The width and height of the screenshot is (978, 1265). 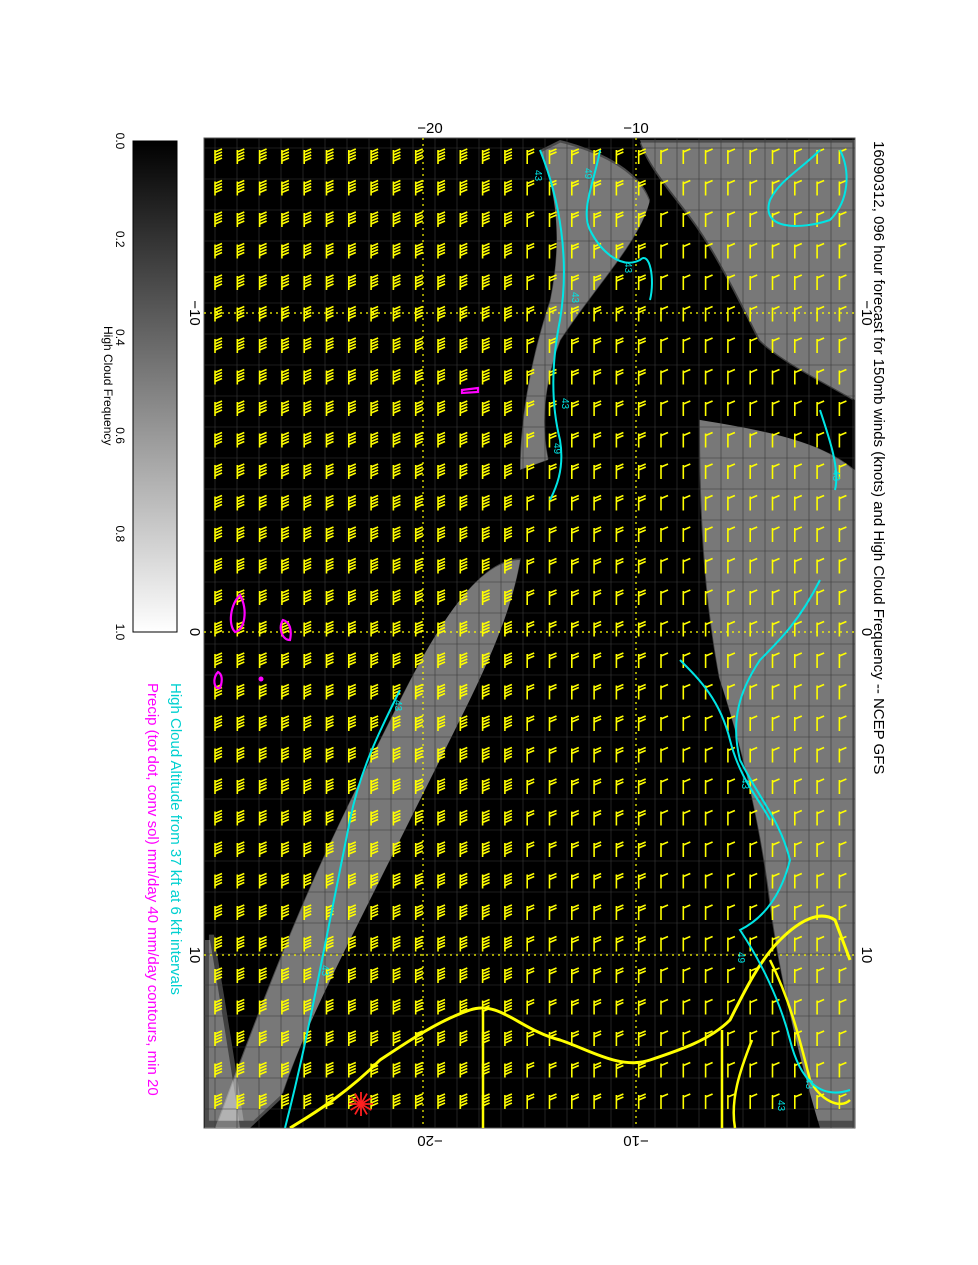 I want to click on bottom-axis-tick: −10, so click(x=635, y=1140).